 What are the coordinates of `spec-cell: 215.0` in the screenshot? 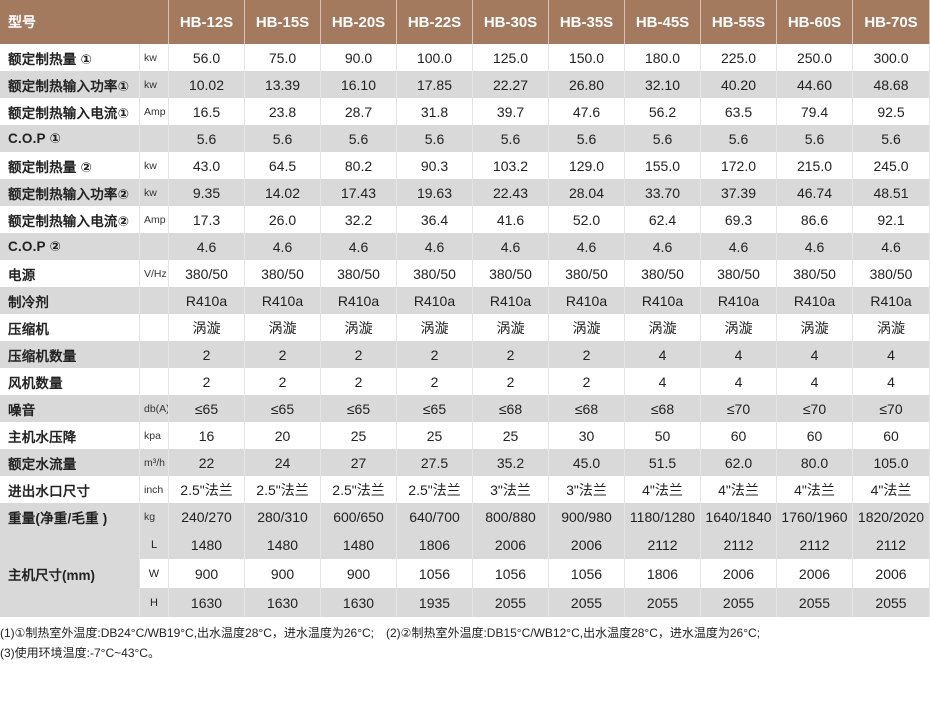 It's located at (815, 165).